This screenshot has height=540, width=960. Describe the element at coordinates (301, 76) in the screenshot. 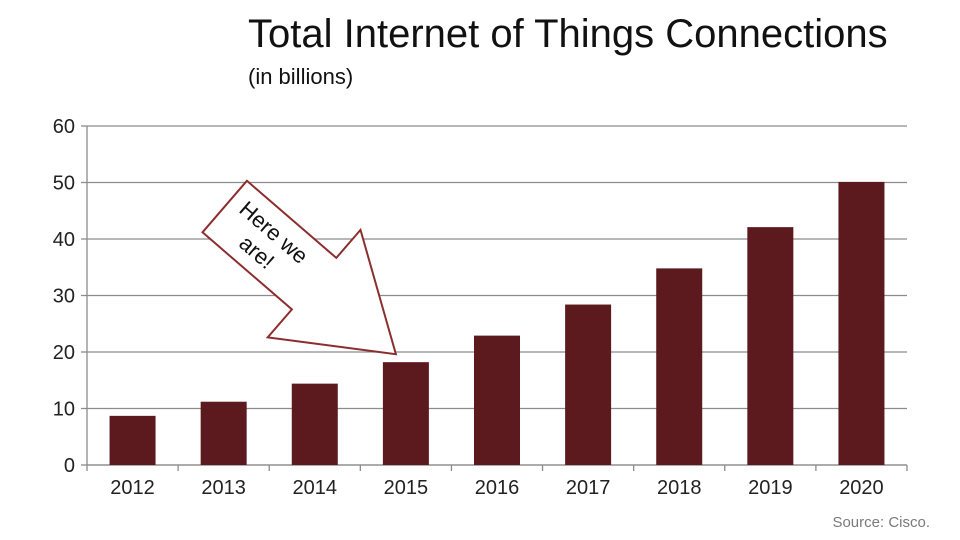

I see `chart-subtitle: (in billions)` at that location.